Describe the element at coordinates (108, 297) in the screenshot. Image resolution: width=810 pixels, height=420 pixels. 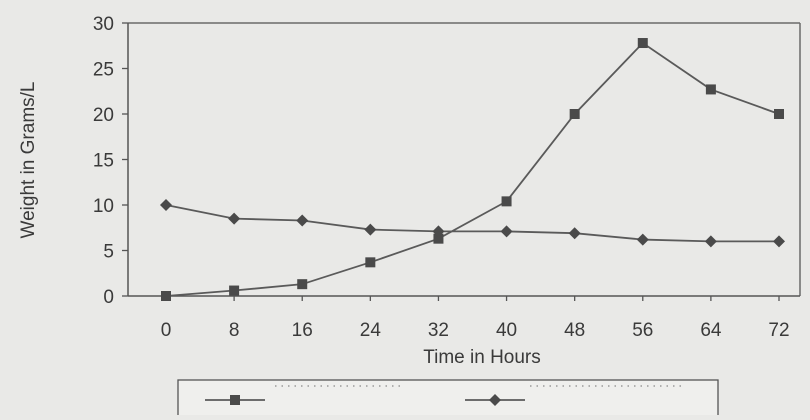
I see `y-tick-label: 0` at that location.